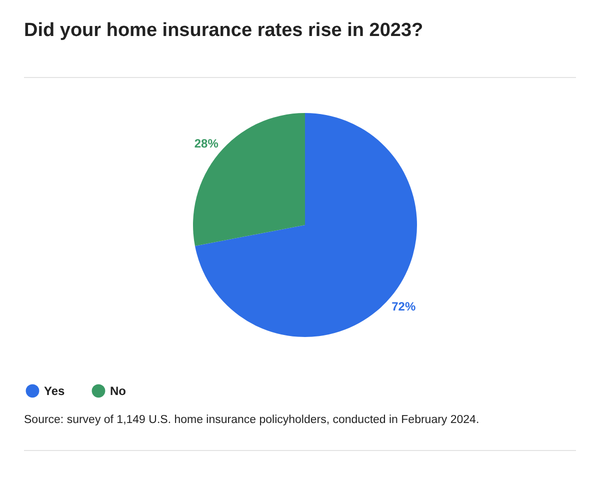  Describe the element at coordinates (55, 391) in the screenshot. I see `legend-label: Yes` at that location.